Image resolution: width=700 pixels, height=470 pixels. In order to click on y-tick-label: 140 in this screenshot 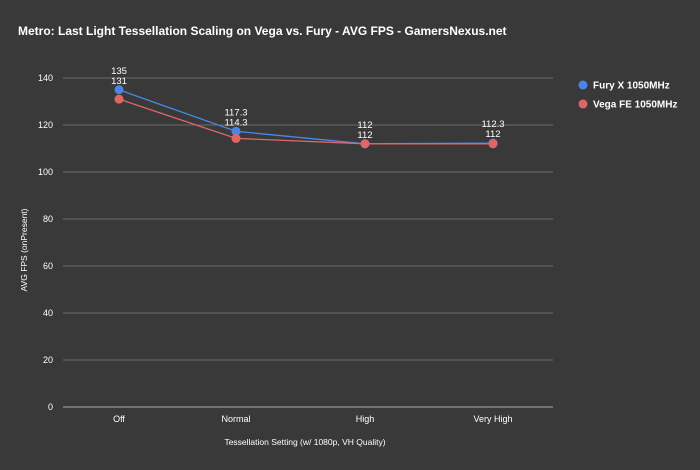, I will do `click(45, 78)`.